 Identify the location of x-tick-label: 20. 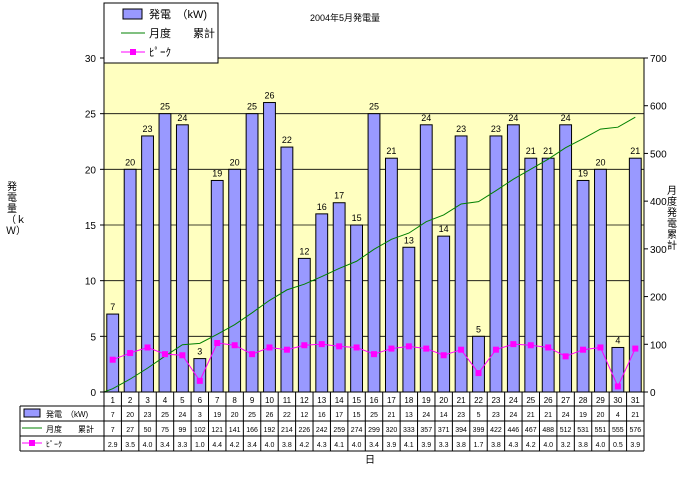
(443, 400).